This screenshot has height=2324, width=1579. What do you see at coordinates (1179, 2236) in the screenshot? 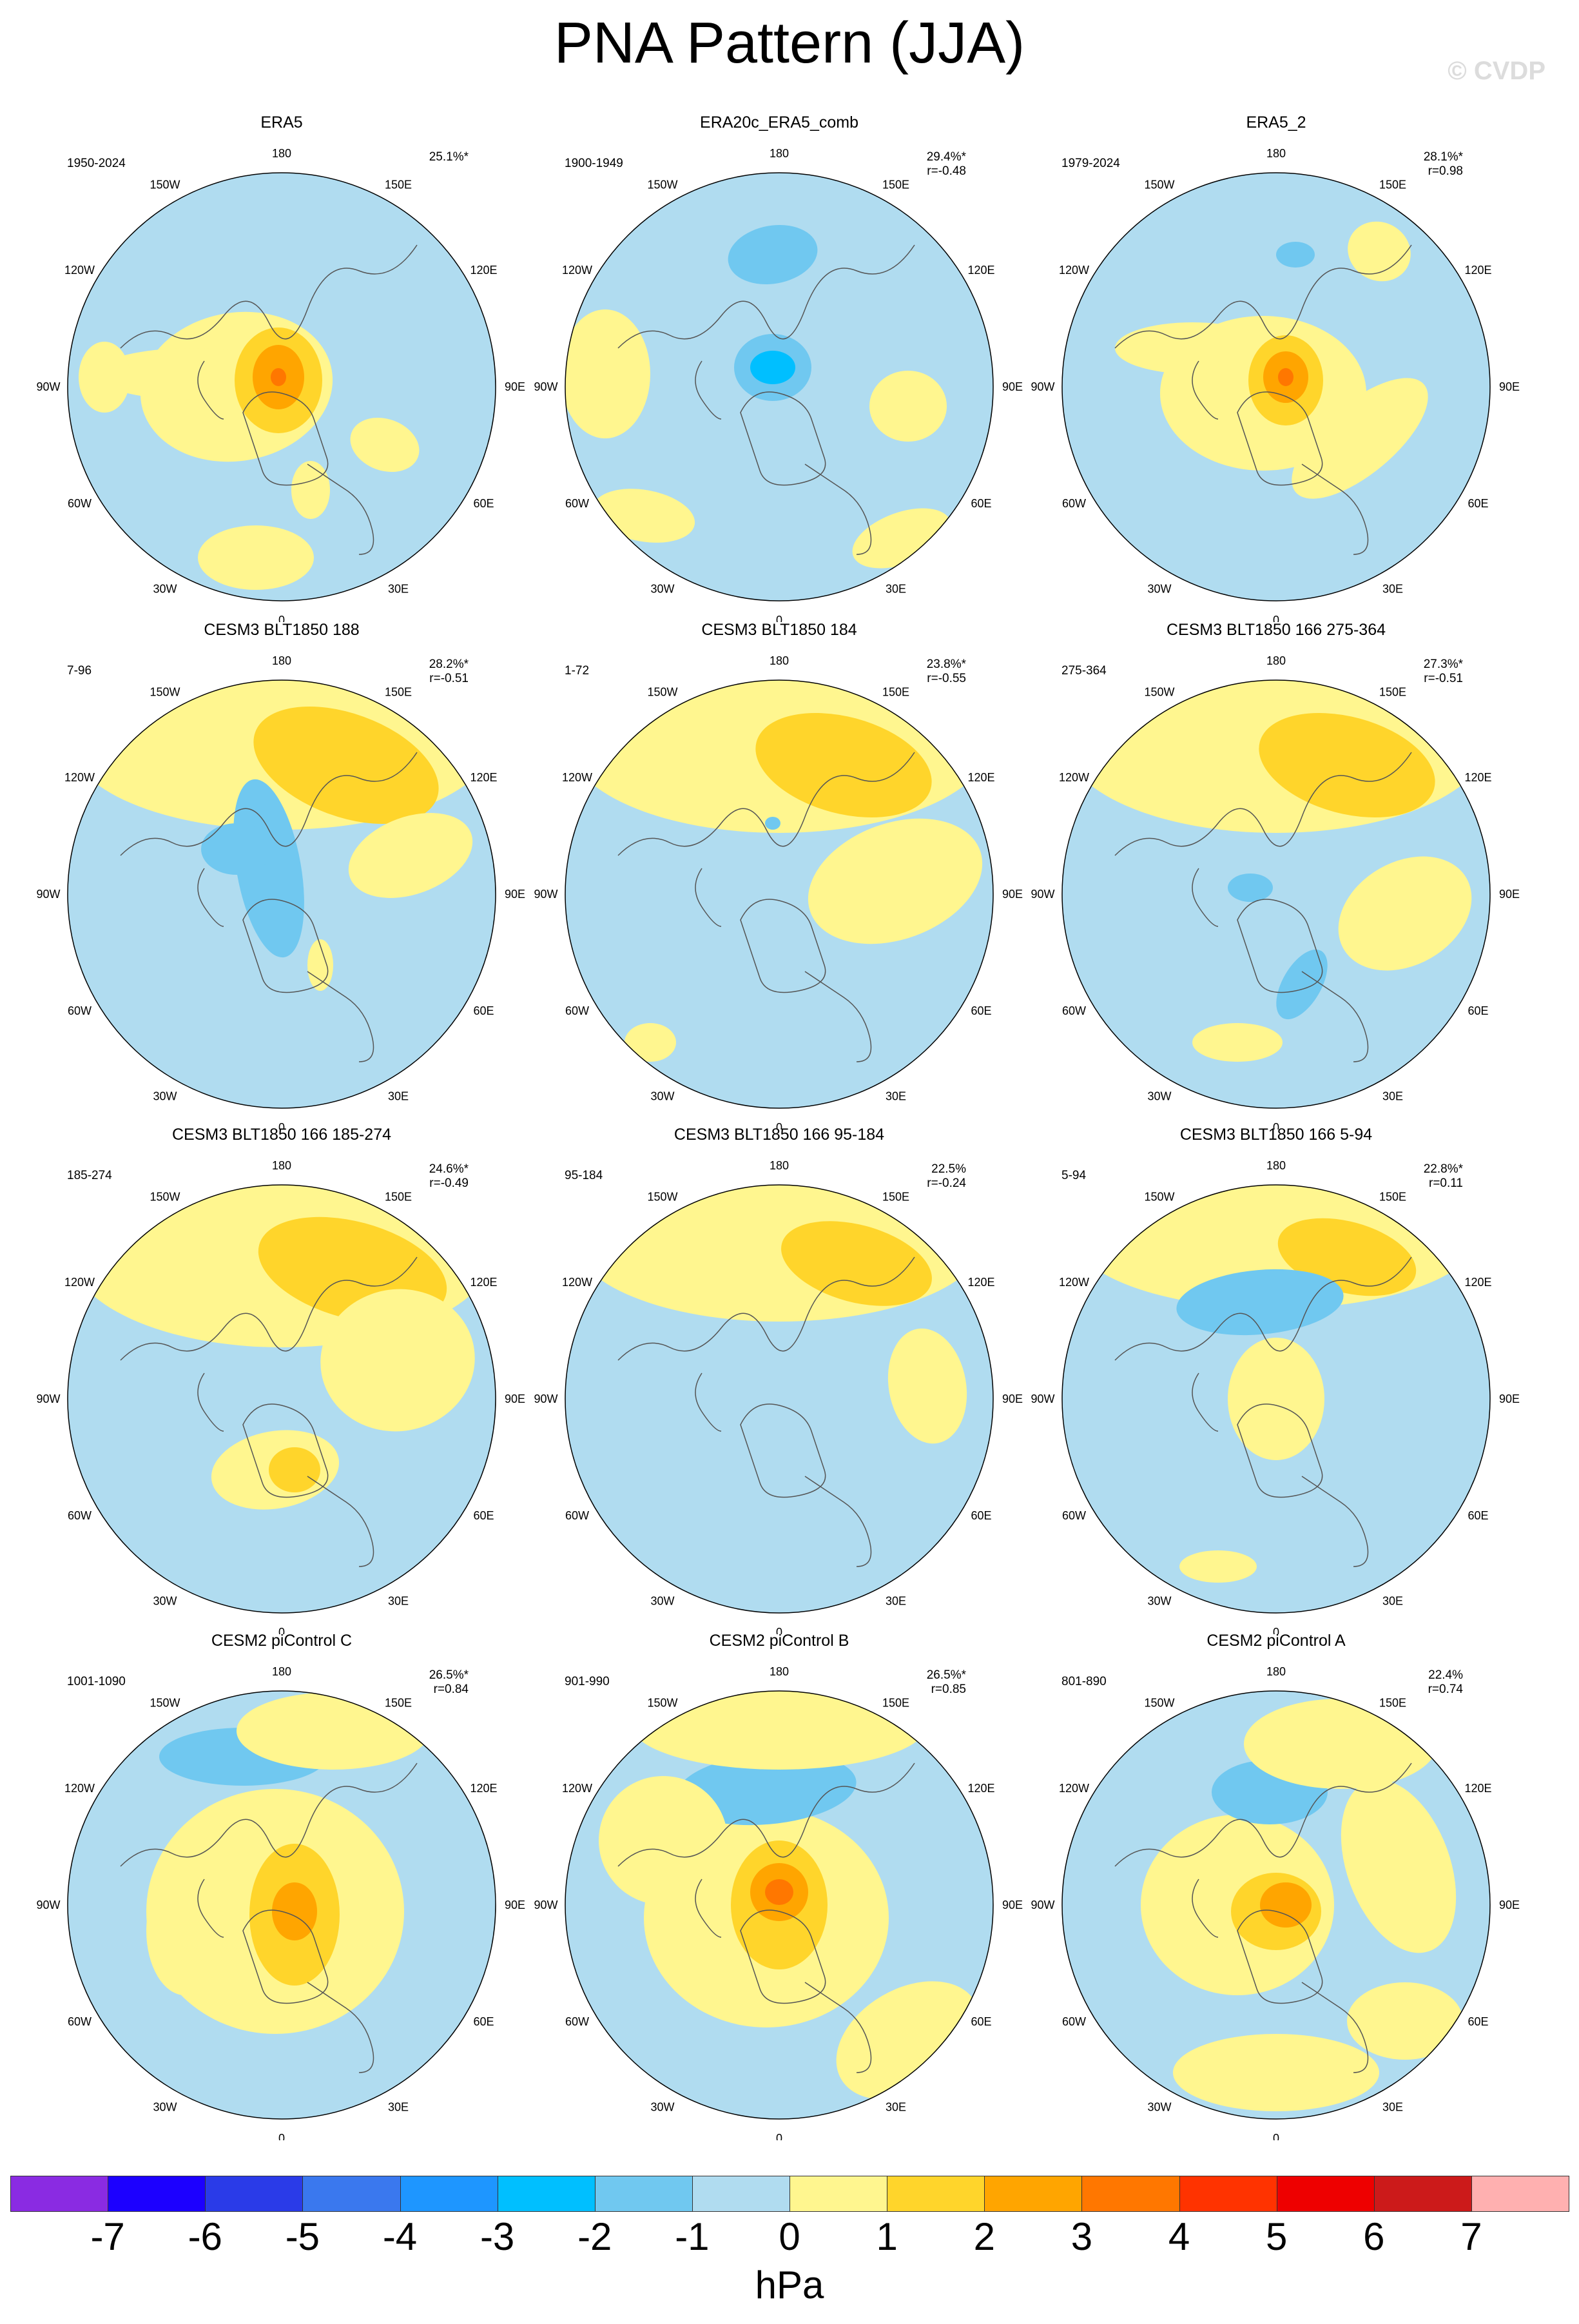
I see `colorbar-tick-label: 4` at bounding box center [1179, 2236].